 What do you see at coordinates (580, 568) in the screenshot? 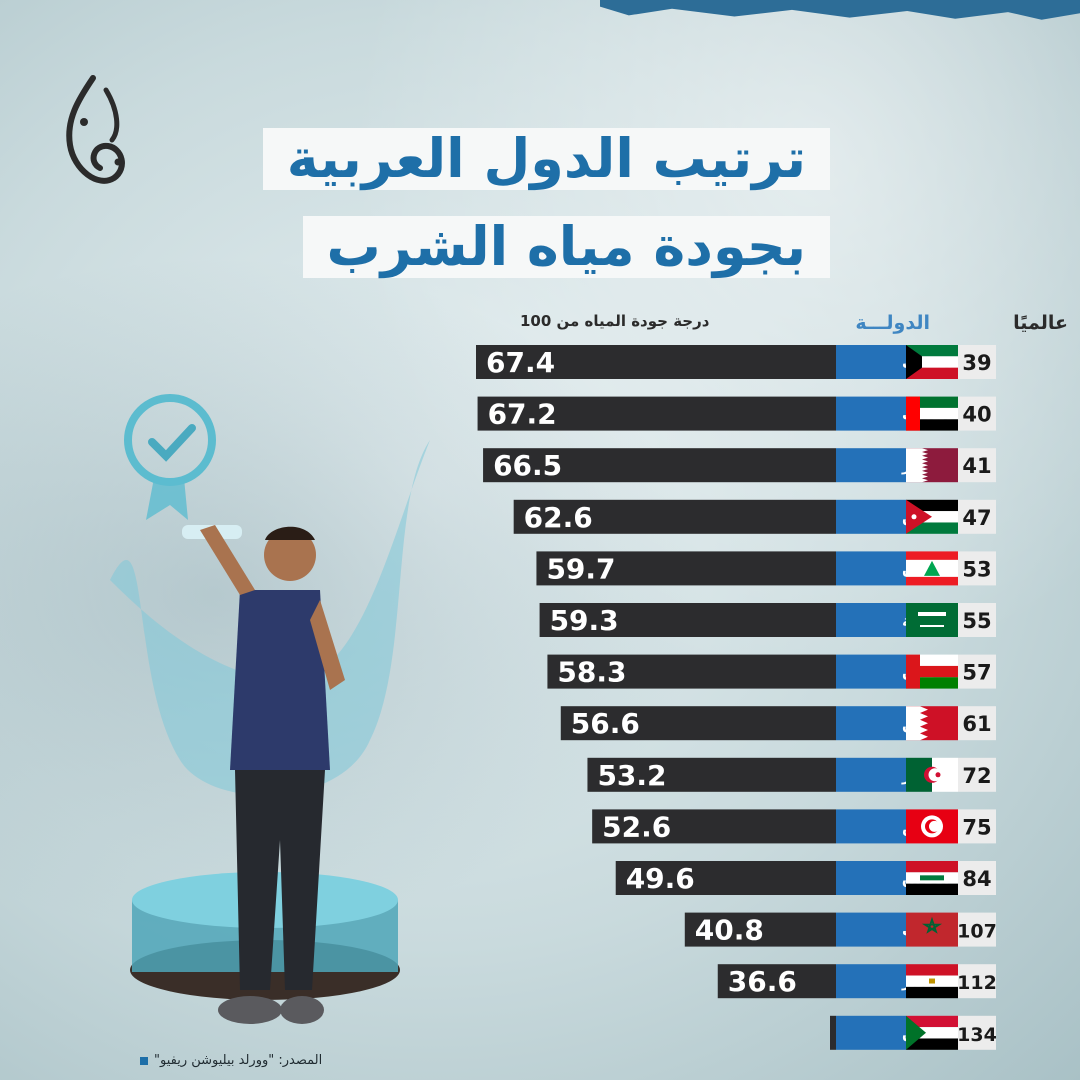
I see `value-label: 59.7` at bounding box center [580, 568].